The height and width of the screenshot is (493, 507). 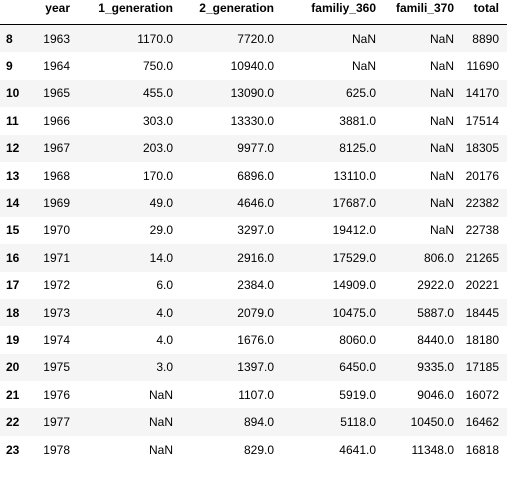 What do you see at coordinates (253, 422) in the screenshot?
I see `table-row: 22 1977 NaN 894.0 5118.0 10450.0 16462` at bounding box center [253, 422].